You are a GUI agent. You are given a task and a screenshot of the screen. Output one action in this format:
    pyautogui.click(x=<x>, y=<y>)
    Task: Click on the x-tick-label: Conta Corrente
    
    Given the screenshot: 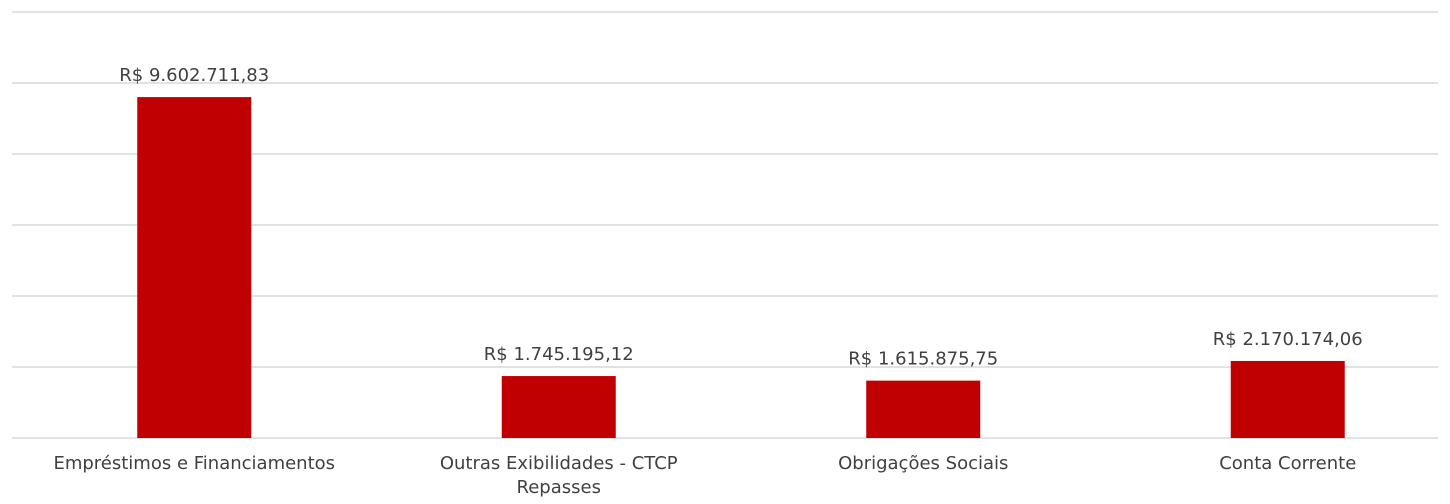 What is the action you would take?
    pyautogui.click(x=1288, y=463)
    